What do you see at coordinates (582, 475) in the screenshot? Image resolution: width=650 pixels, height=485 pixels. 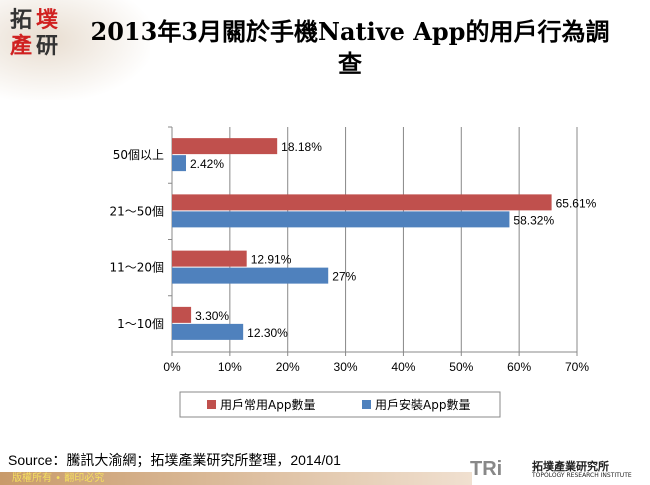 I see `brand-name-en: TOPOLOGY RESEARCH INSTITUTE` at bounding box center [582, 475].